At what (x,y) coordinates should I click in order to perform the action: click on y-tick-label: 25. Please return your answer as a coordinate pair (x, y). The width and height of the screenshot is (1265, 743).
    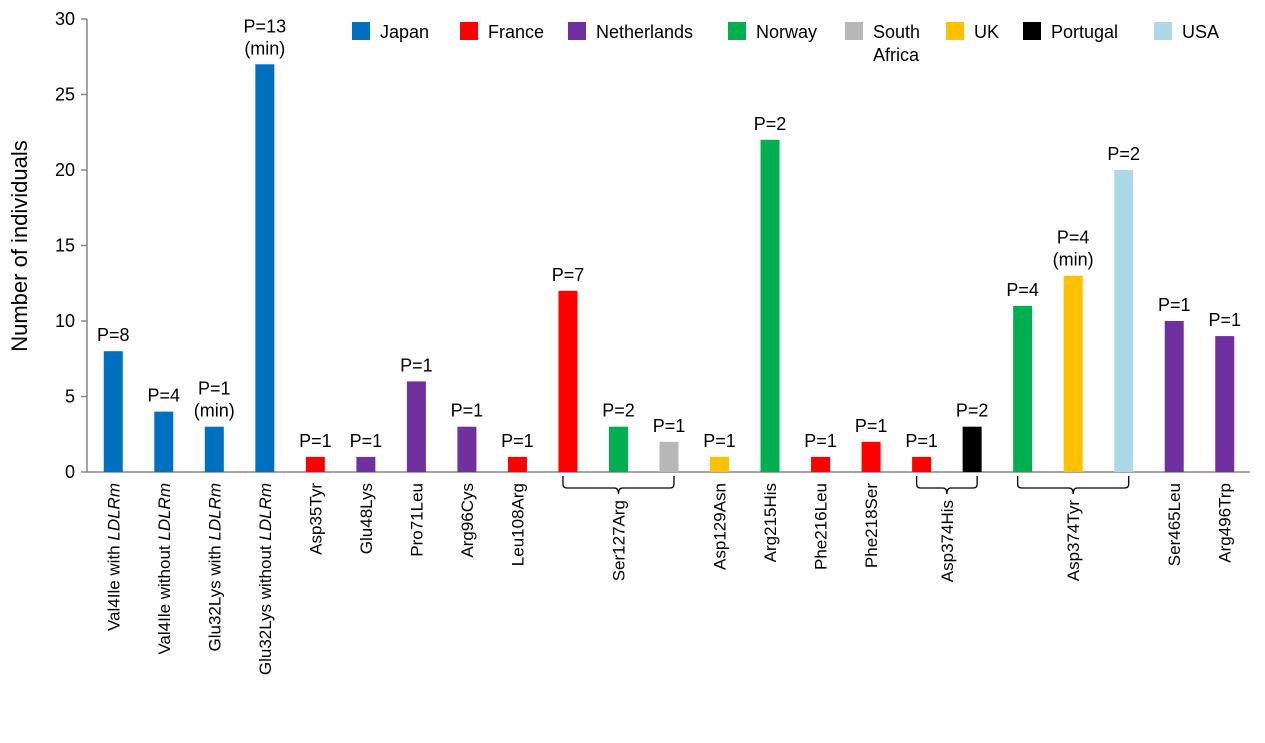
    Looking at the image, I should click on (65, 95).